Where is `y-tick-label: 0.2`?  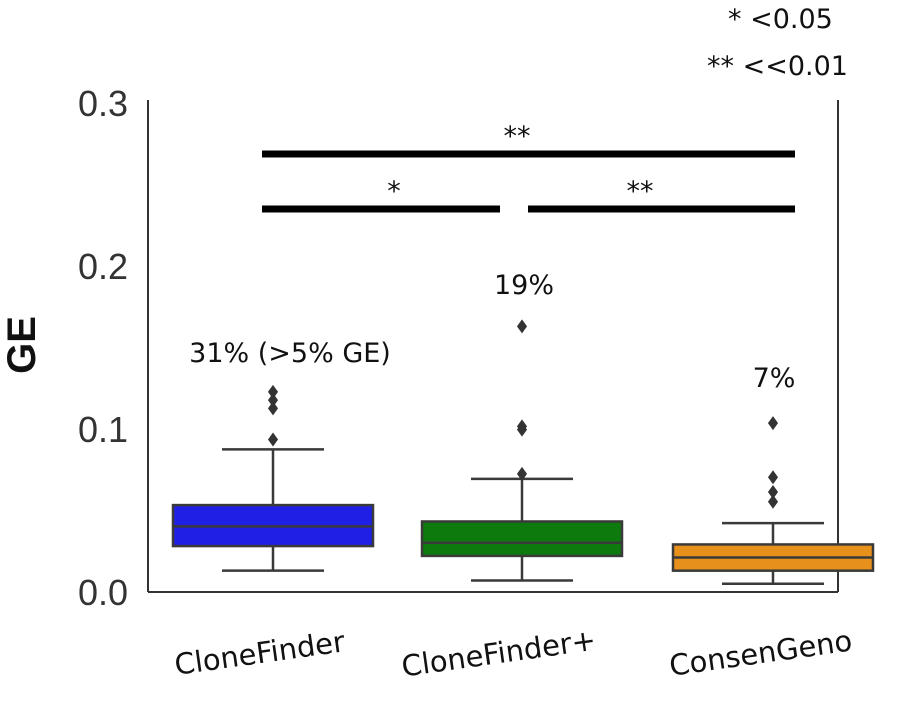 y-tick-label: 0.2 is located at coordinates (103, 266).